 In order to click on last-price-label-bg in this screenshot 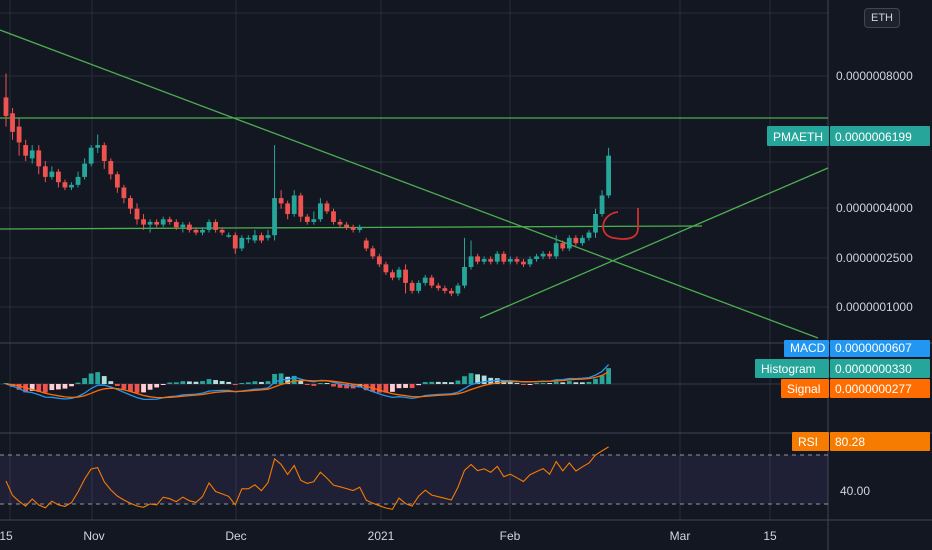, I will do `click(798, 136)`.